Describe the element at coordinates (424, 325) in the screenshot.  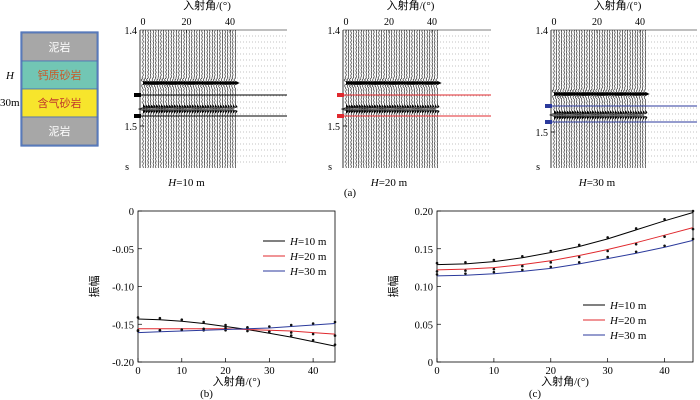
I see `y-tick-label: 0.05` at that location.